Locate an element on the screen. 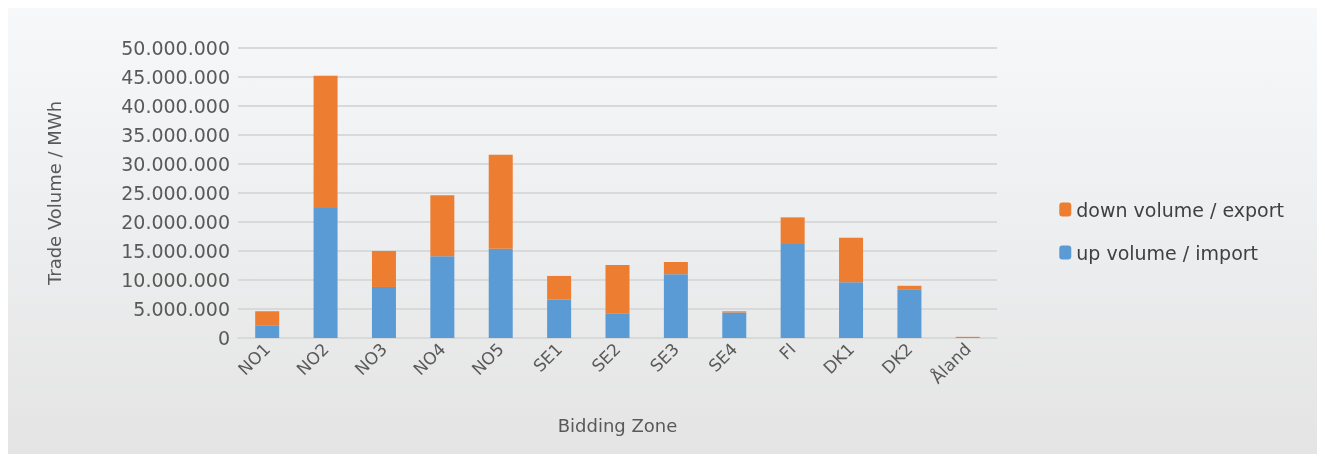 The image size is (1325, 462). y-tick-label: 20.000.000 is located at coordinates (175, 222).